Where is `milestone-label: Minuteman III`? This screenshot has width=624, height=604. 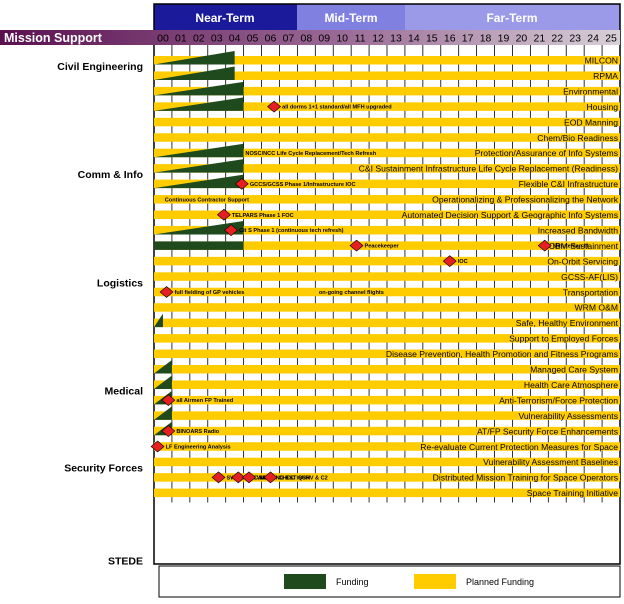
milestone-label: Minuteman III is located at coordinates (571, 247).